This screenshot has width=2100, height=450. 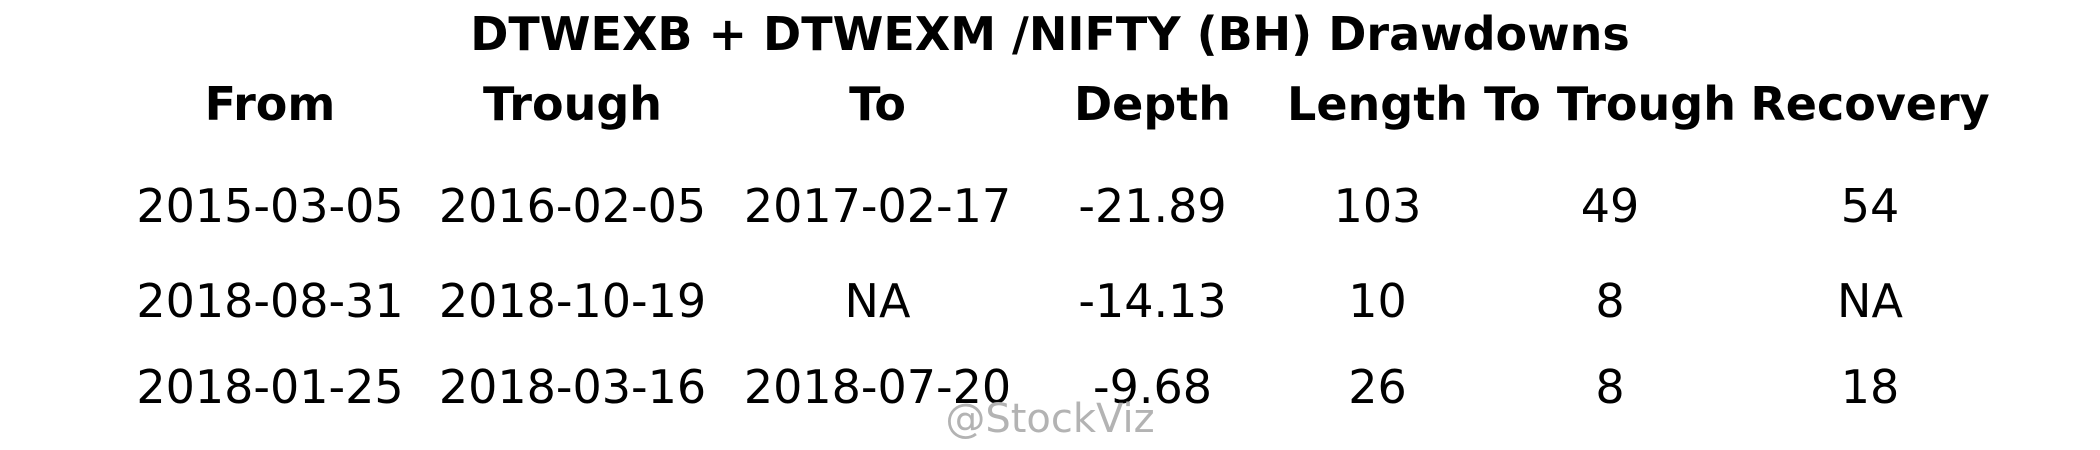 I want to click on cell-length: 103, so click(x=1377, y=206).